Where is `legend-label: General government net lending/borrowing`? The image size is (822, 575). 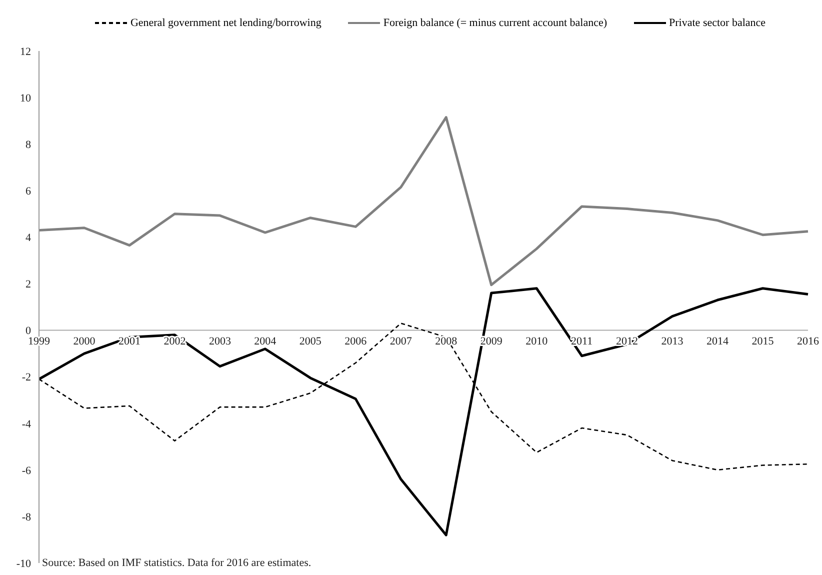 legend-label: General government net lending/borrowing is located at coordinates (226, 23).